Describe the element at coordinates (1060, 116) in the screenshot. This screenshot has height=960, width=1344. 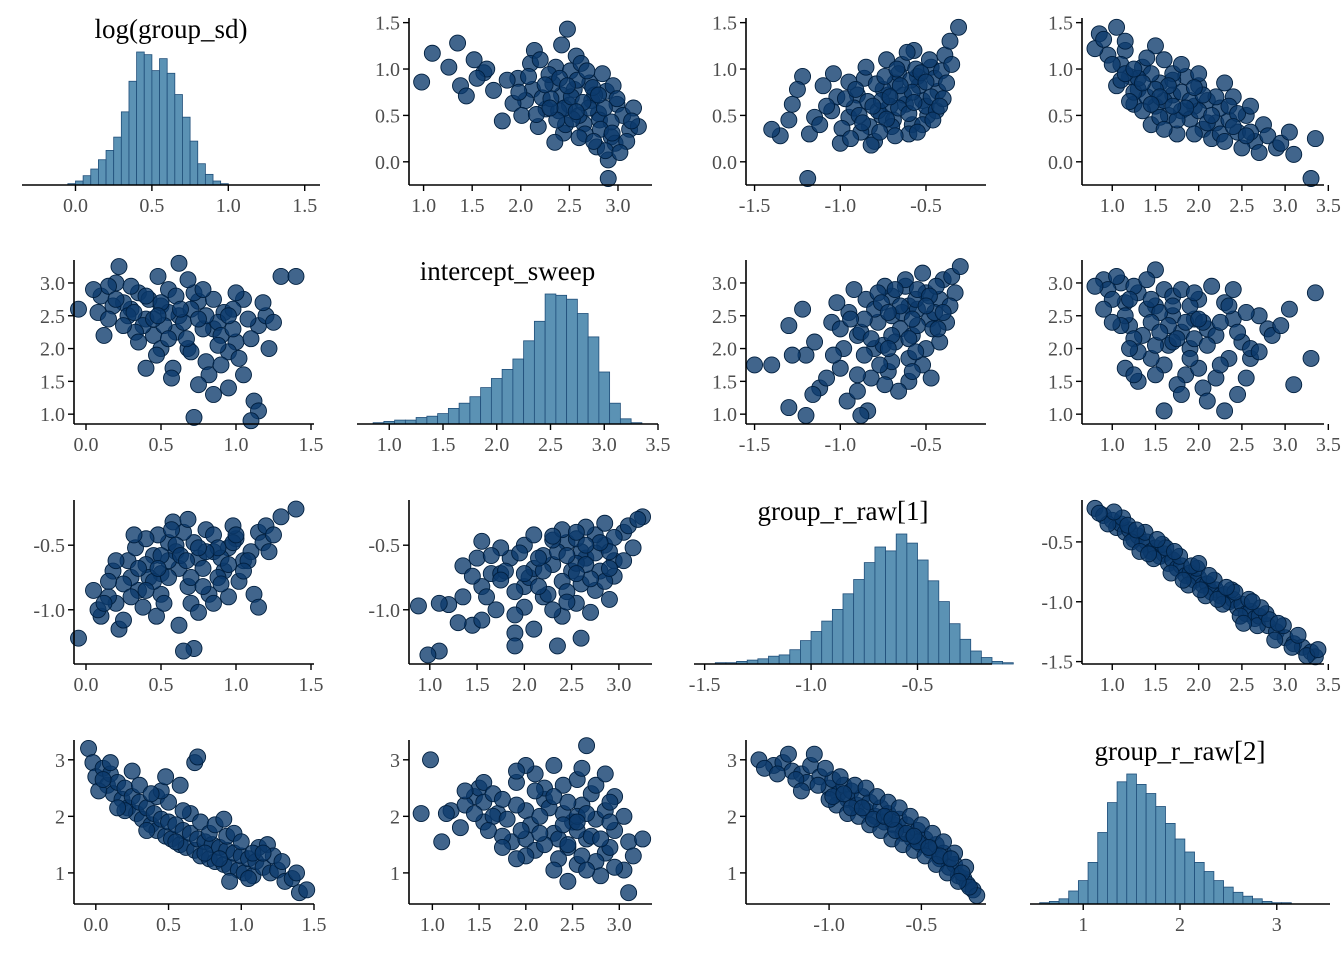
I see `y-tick-label: 0.5` at that location.